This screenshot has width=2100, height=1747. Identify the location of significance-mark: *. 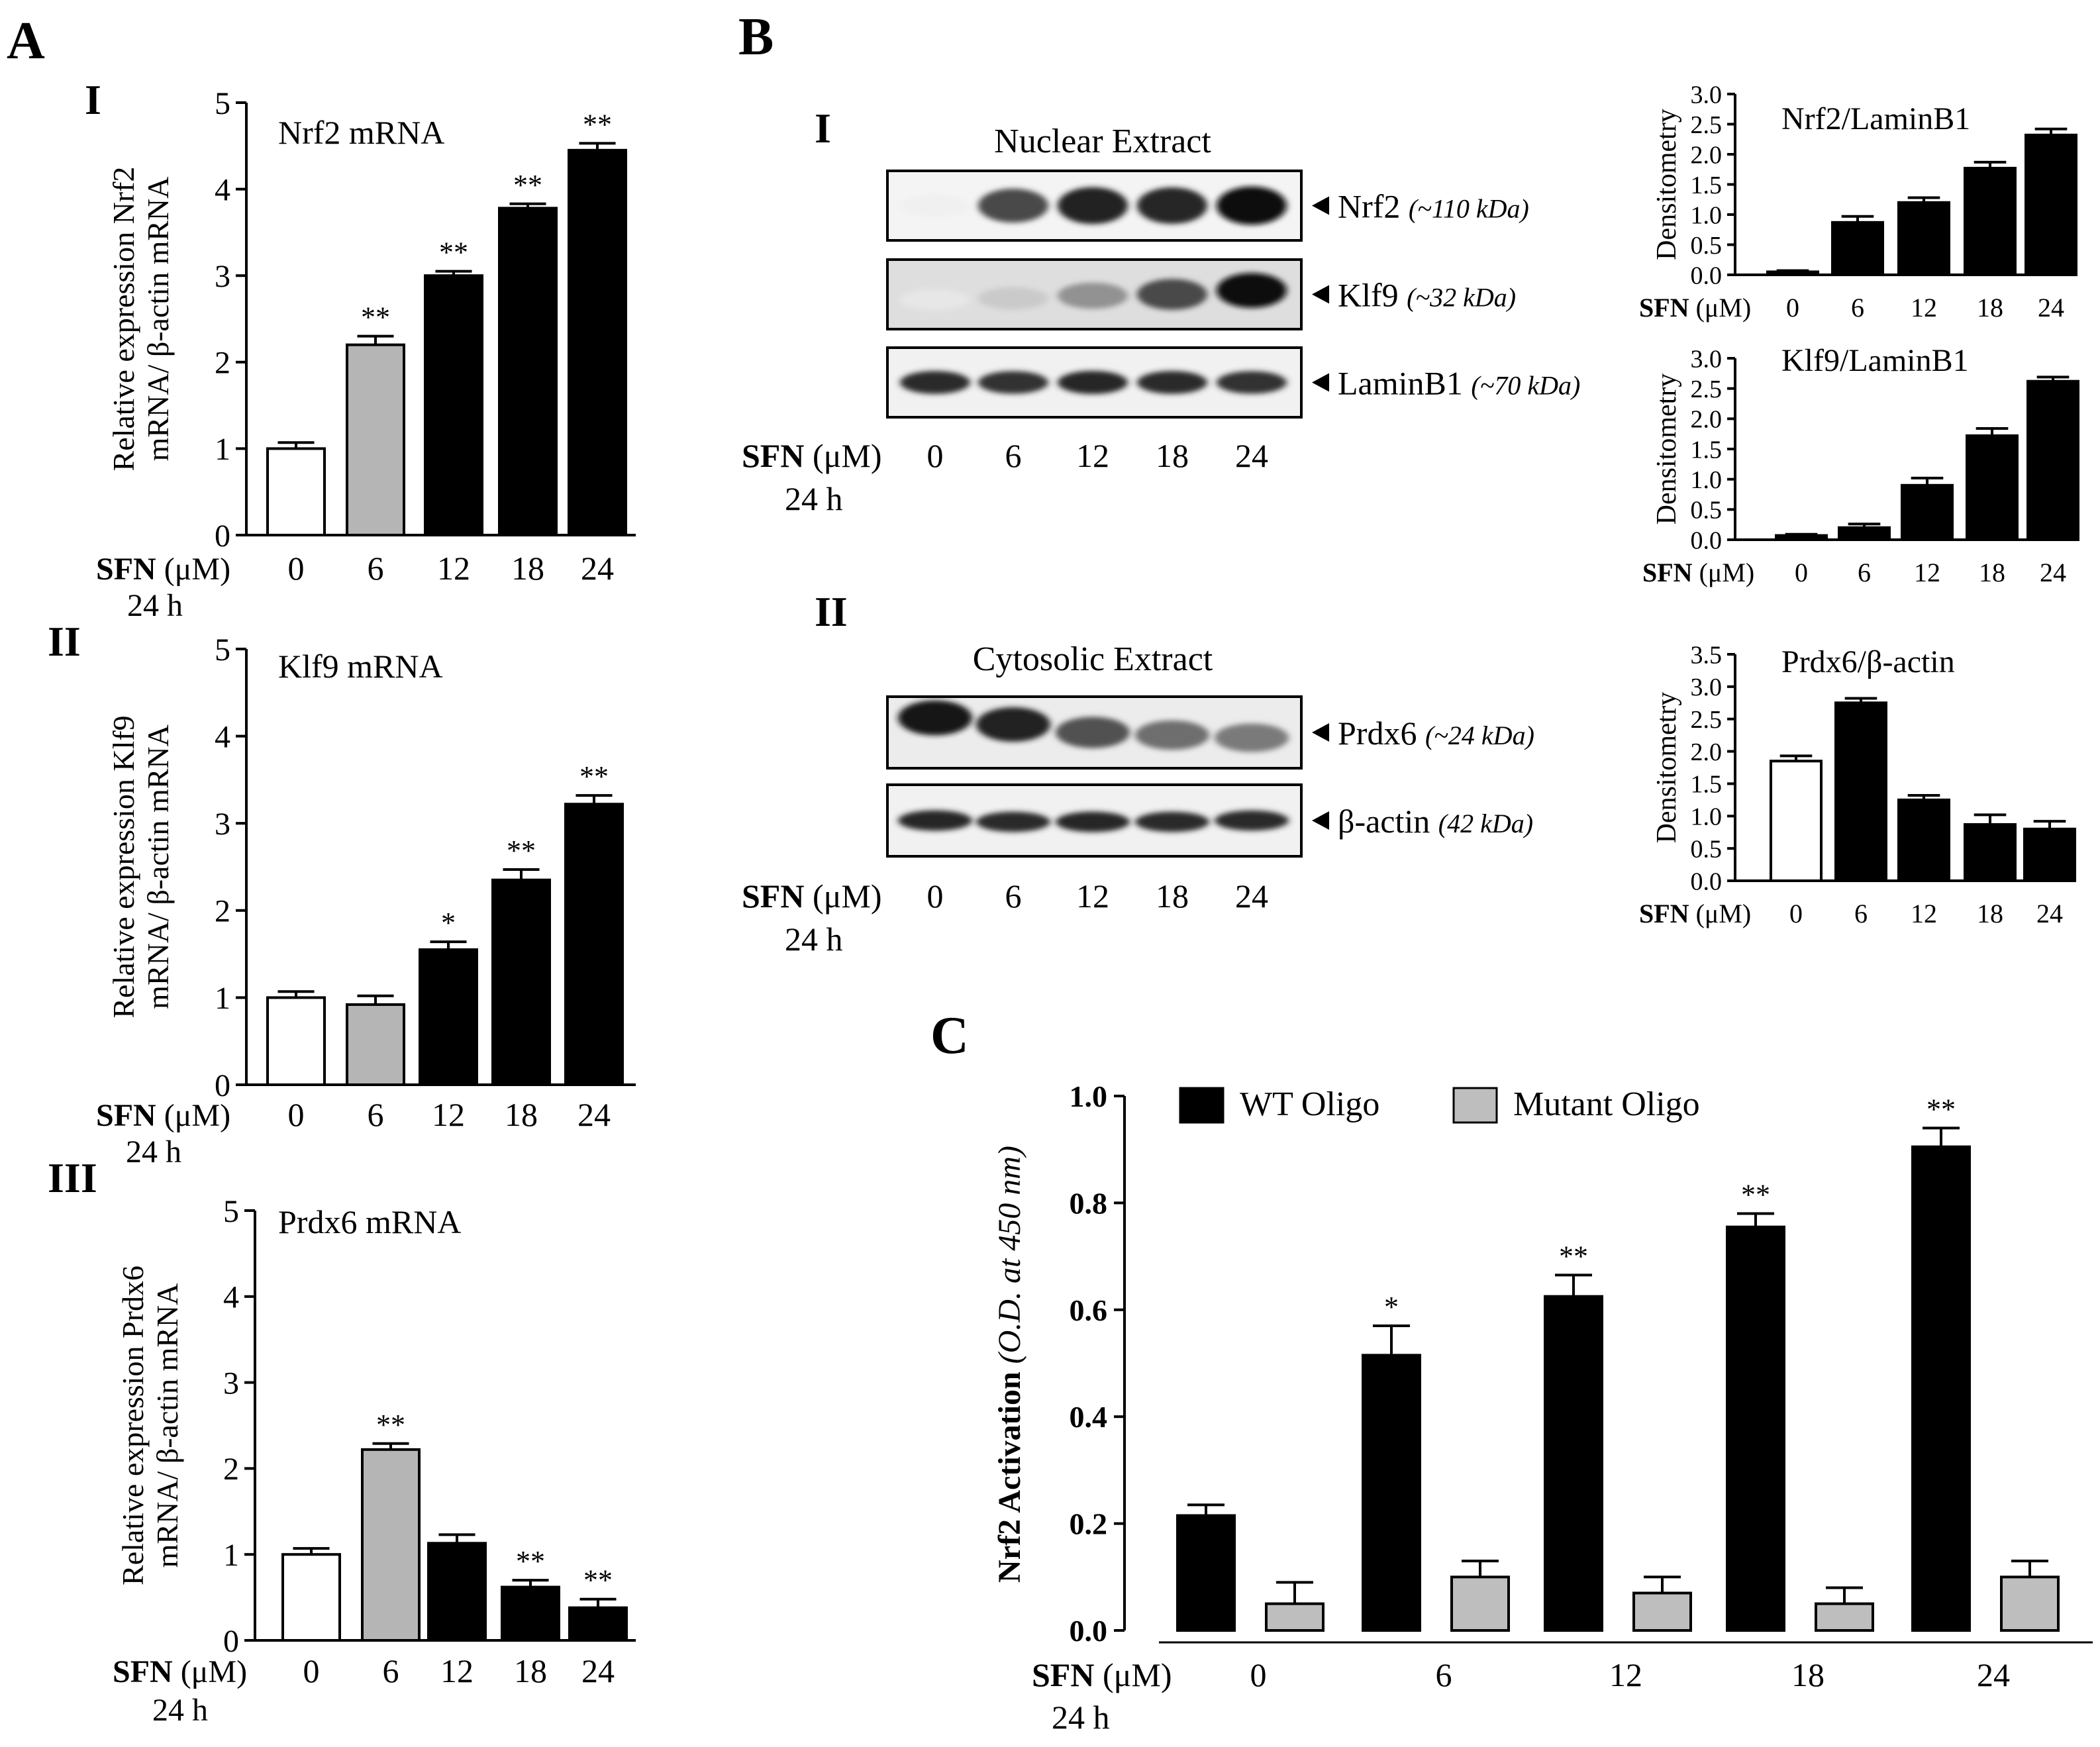
(1391, 1307).